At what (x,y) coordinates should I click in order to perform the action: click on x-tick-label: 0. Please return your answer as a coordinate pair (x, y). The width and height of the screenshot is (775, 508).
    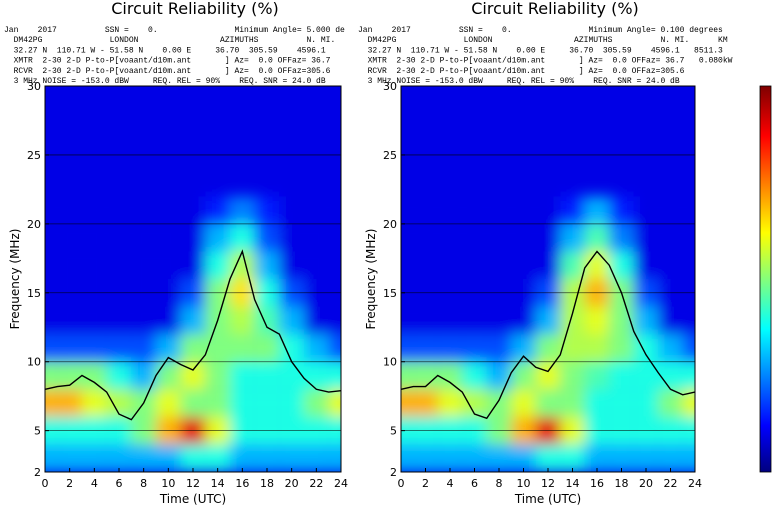
    Looking at the image, I should click on (45, 483).